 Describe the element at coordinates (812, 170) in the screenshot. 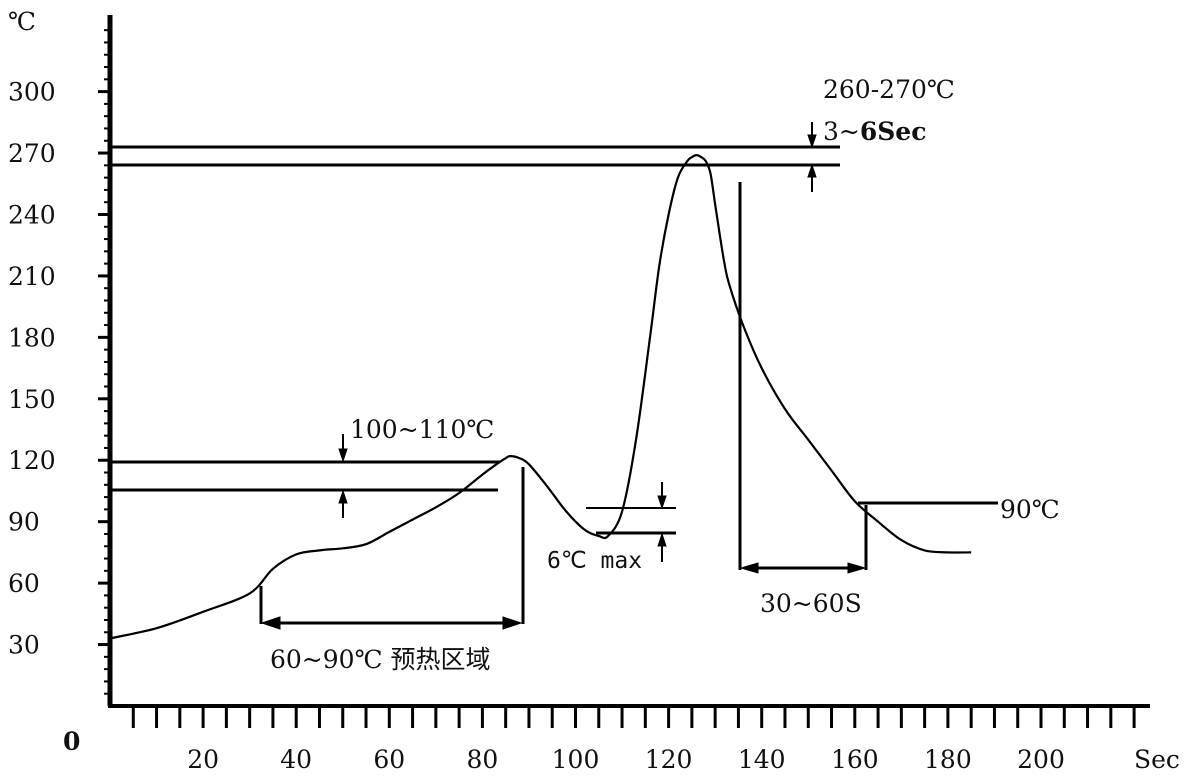

I see `peak-arrowhead-bottom` at that location.